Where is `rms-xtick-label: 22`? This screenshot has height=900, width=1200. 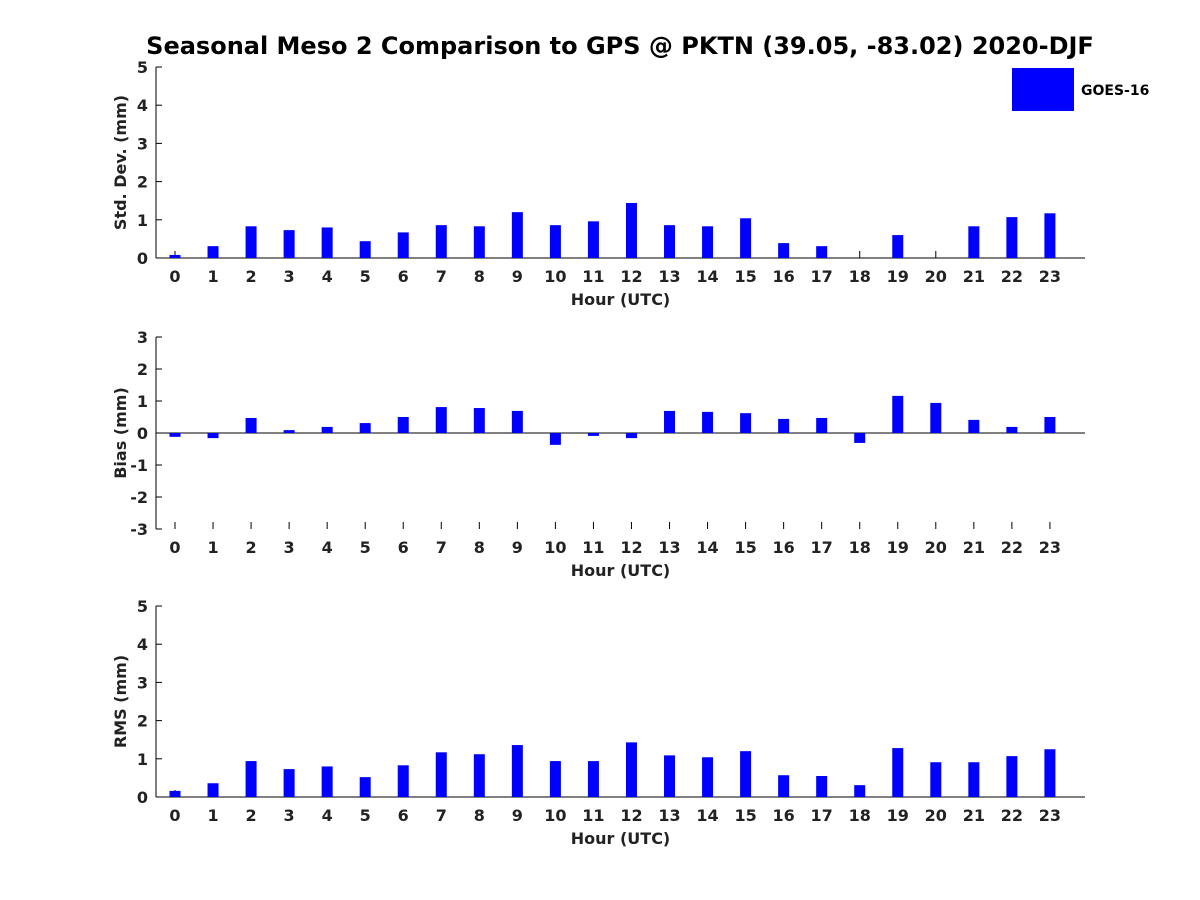 rms-xtick-label: 22 is located at coordinates (1012, 815).